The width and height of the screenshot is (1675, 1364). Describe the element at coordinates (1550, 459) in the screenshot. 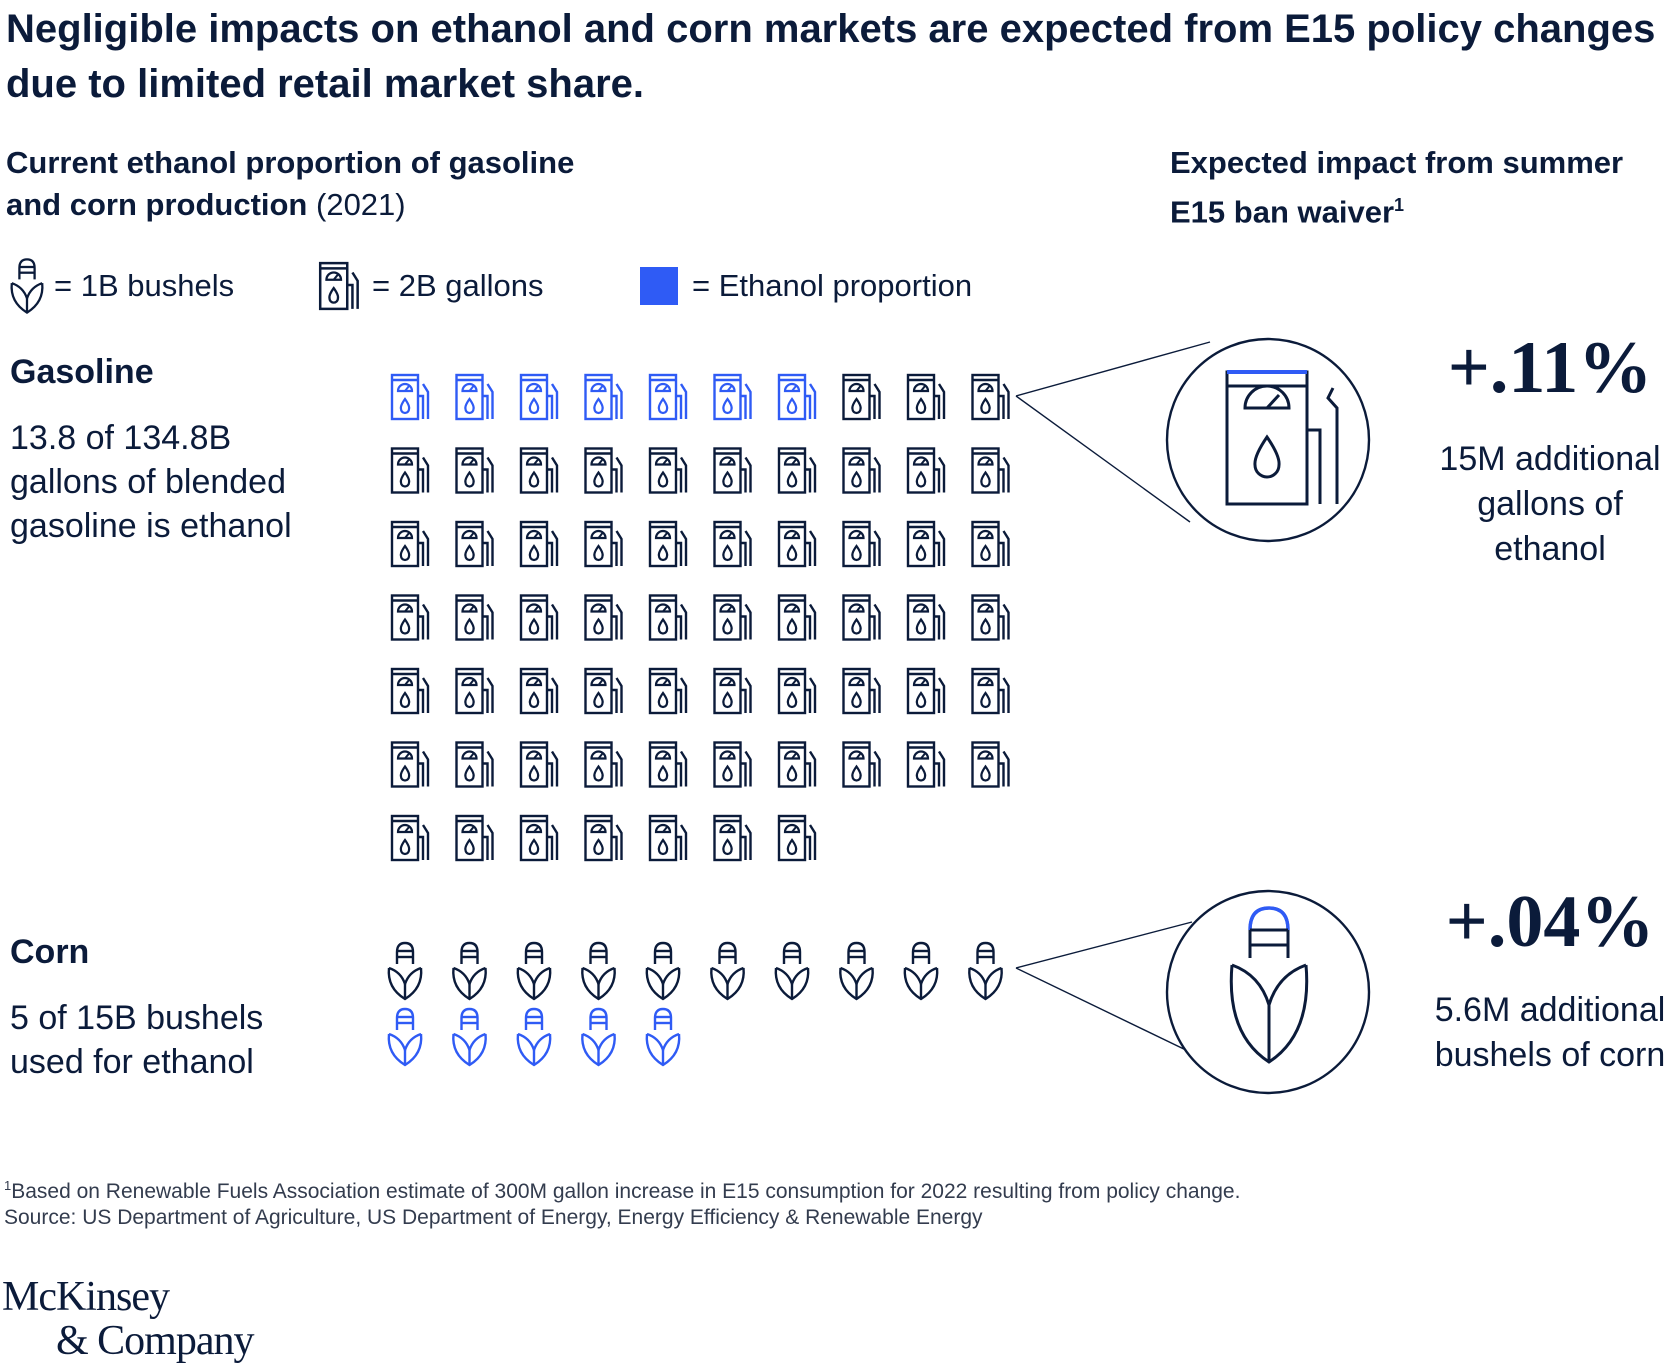

I see `gasoline-impact-line: 15M additional` at that location.